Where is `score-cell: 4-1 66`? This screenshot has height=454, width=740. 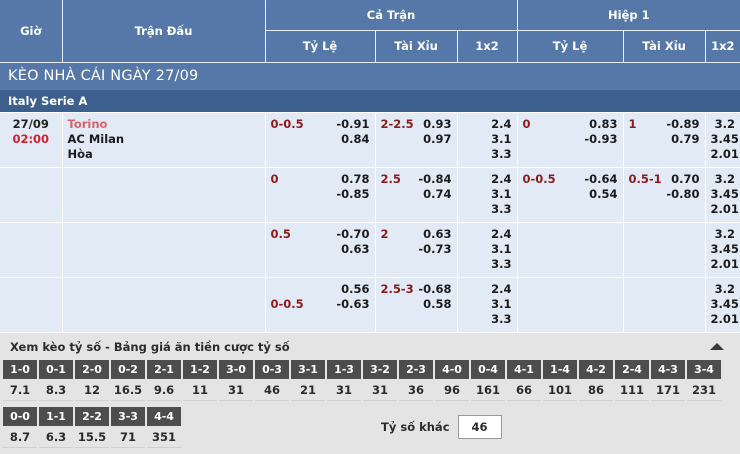 score-cell: 4-1 66 is located at coordinates (525, 380).